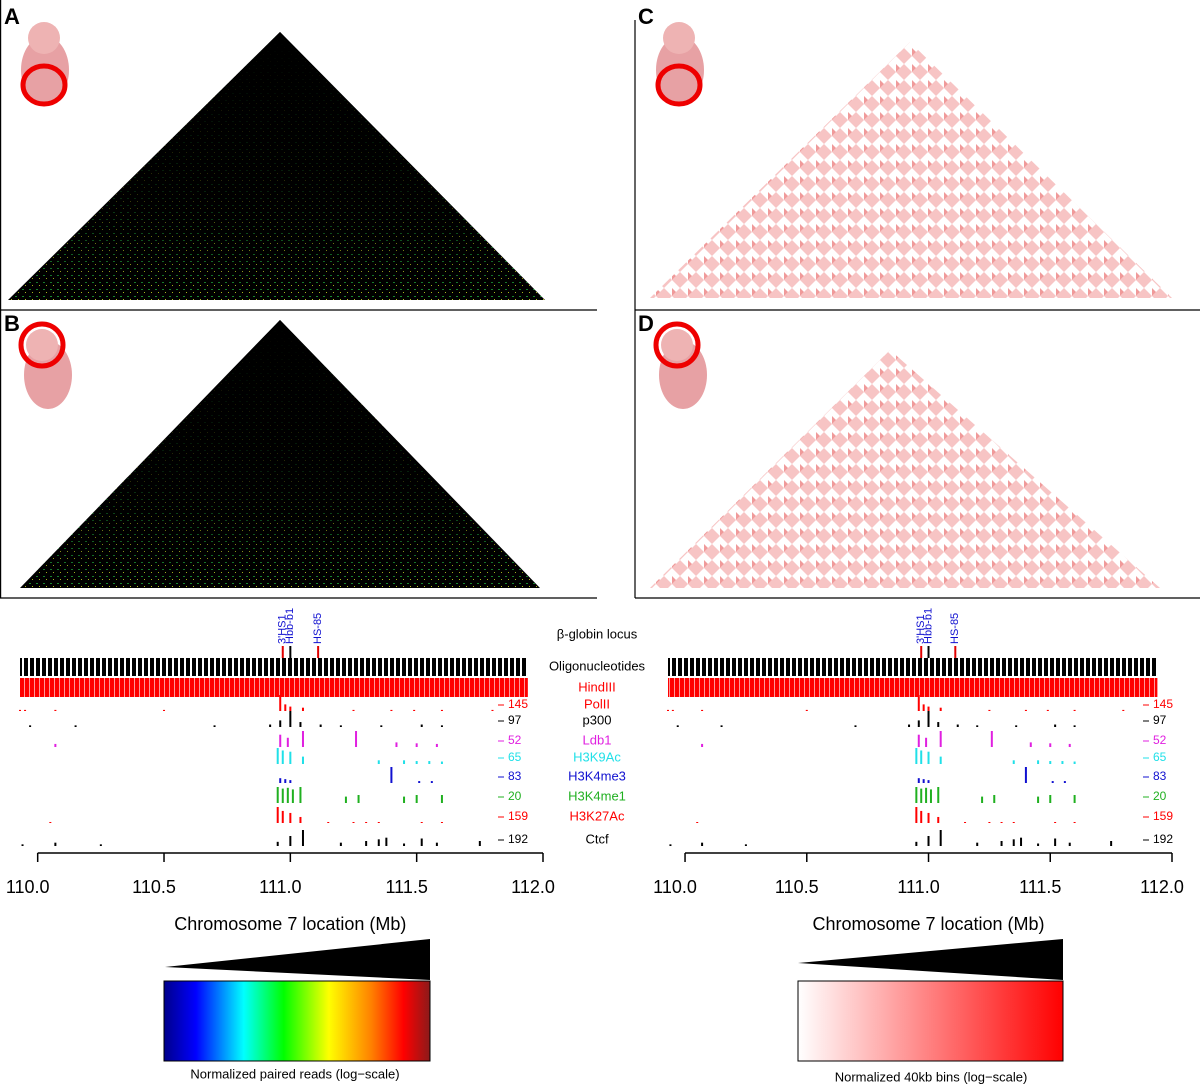  Describe the element at coordinates (911, 170) in the screenshot. I see `heatmap-c` at that location.